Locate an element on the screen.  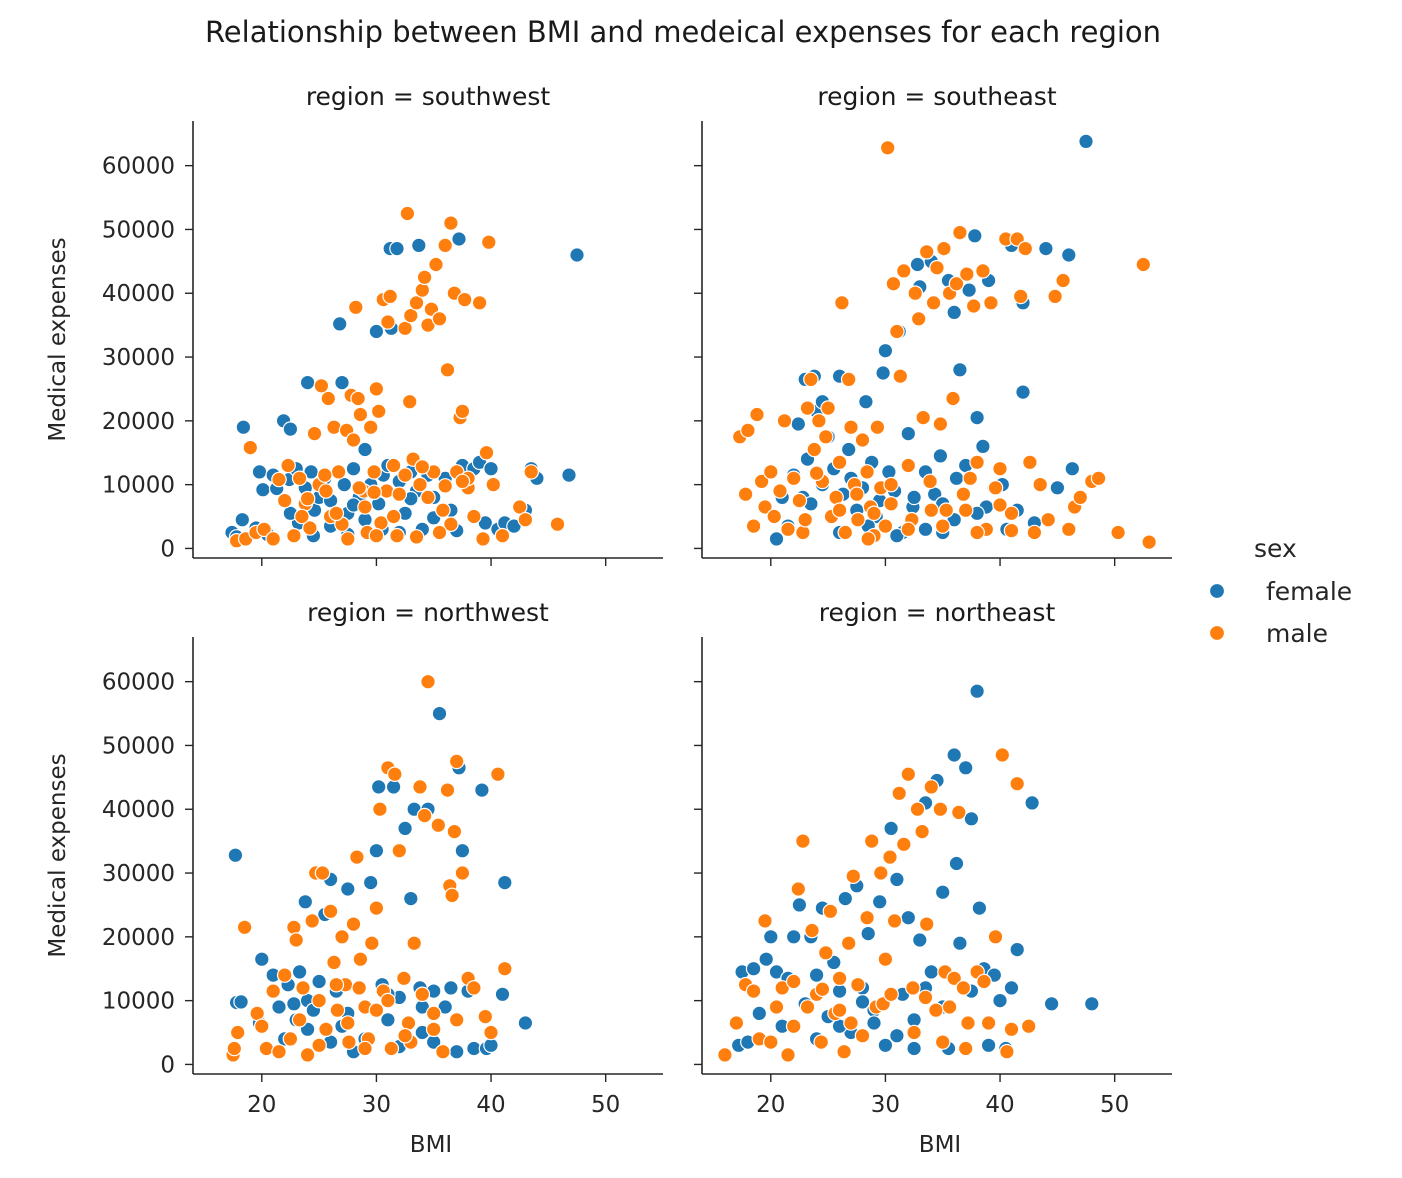
y-tick-label: 40000 is located at coordinates (138, 294).